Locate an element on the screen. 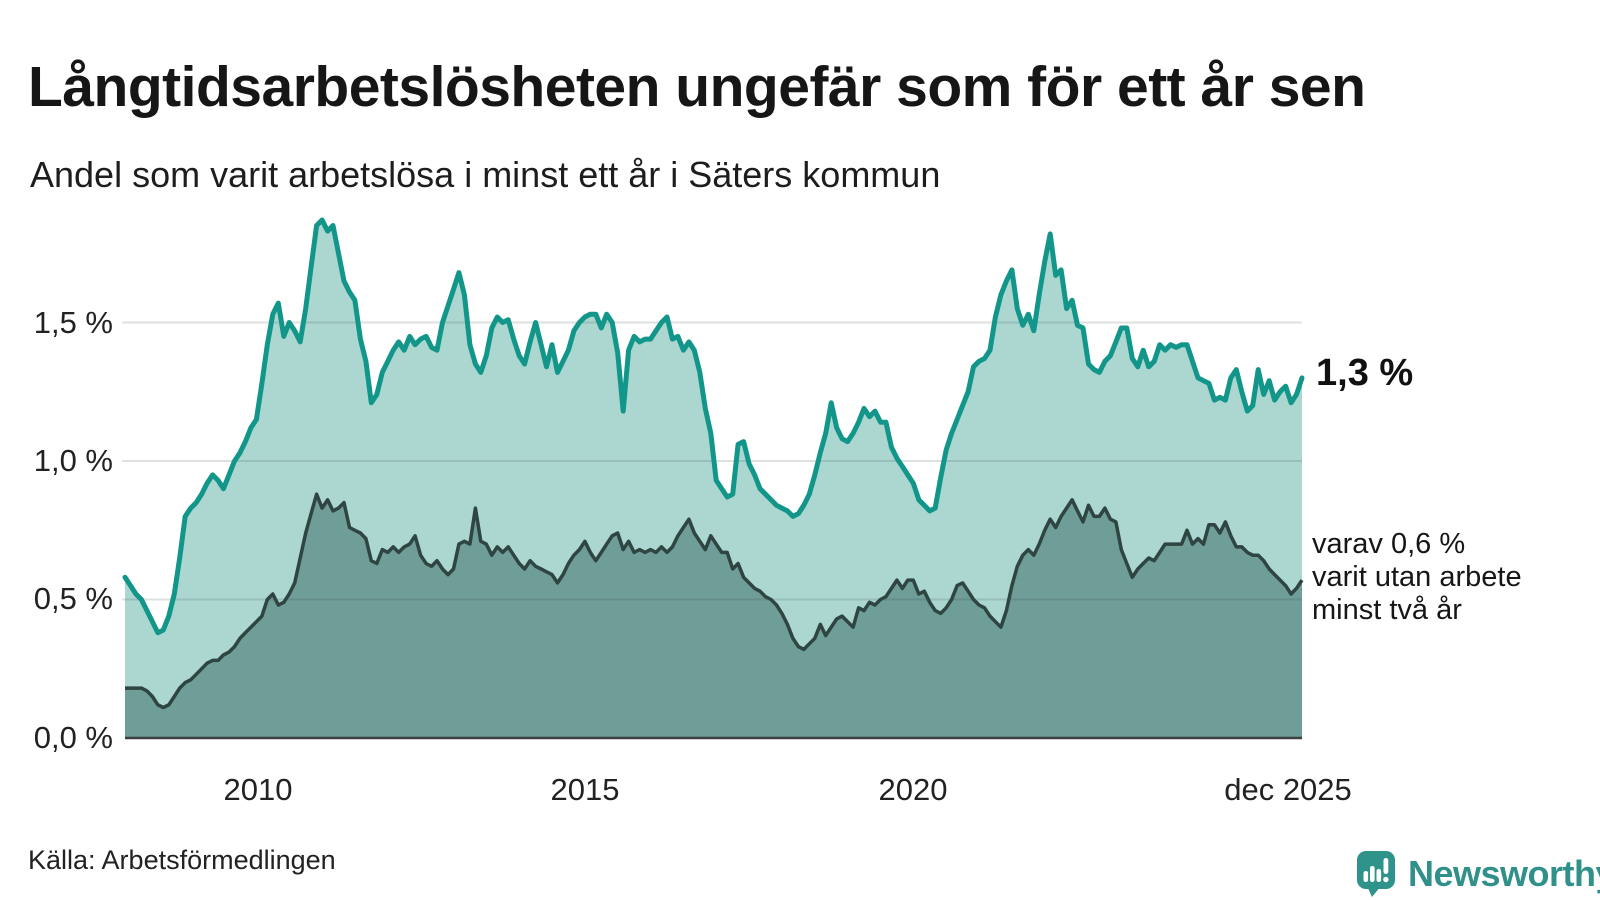 This screenshot has height=900, width=1600. x-tick-dec-2025: dec 2025 is located at coordinates (1288, 789).